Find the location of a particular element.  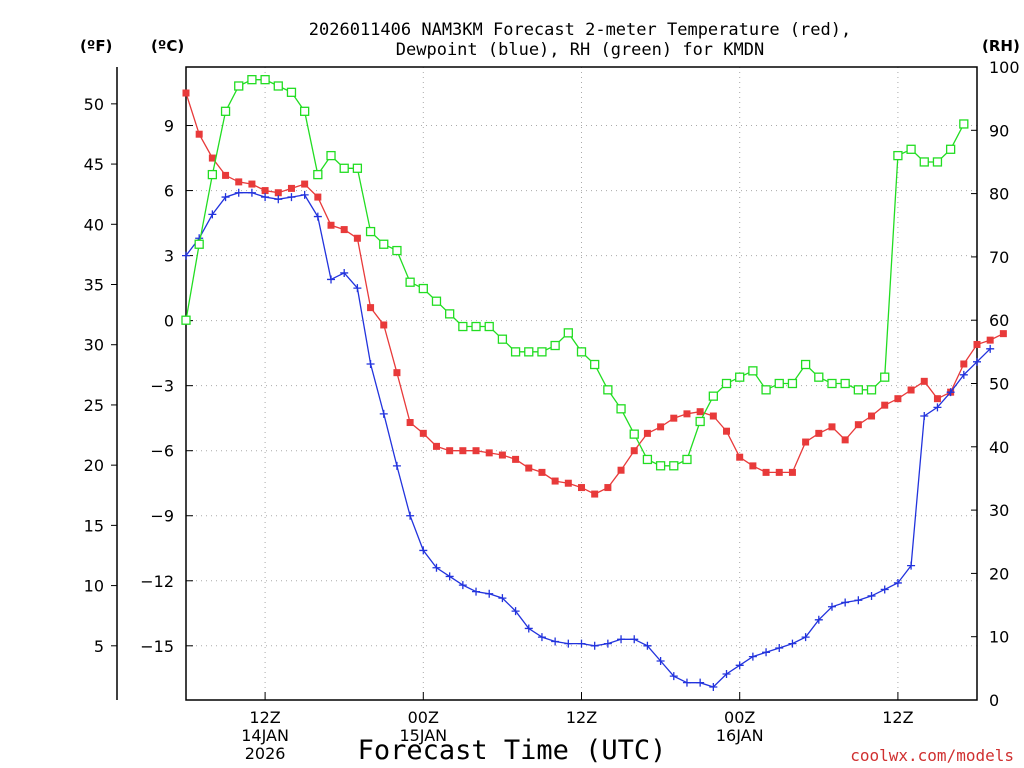

fahrenheit-tick-label: 30 is located at coordinates (94, 345).